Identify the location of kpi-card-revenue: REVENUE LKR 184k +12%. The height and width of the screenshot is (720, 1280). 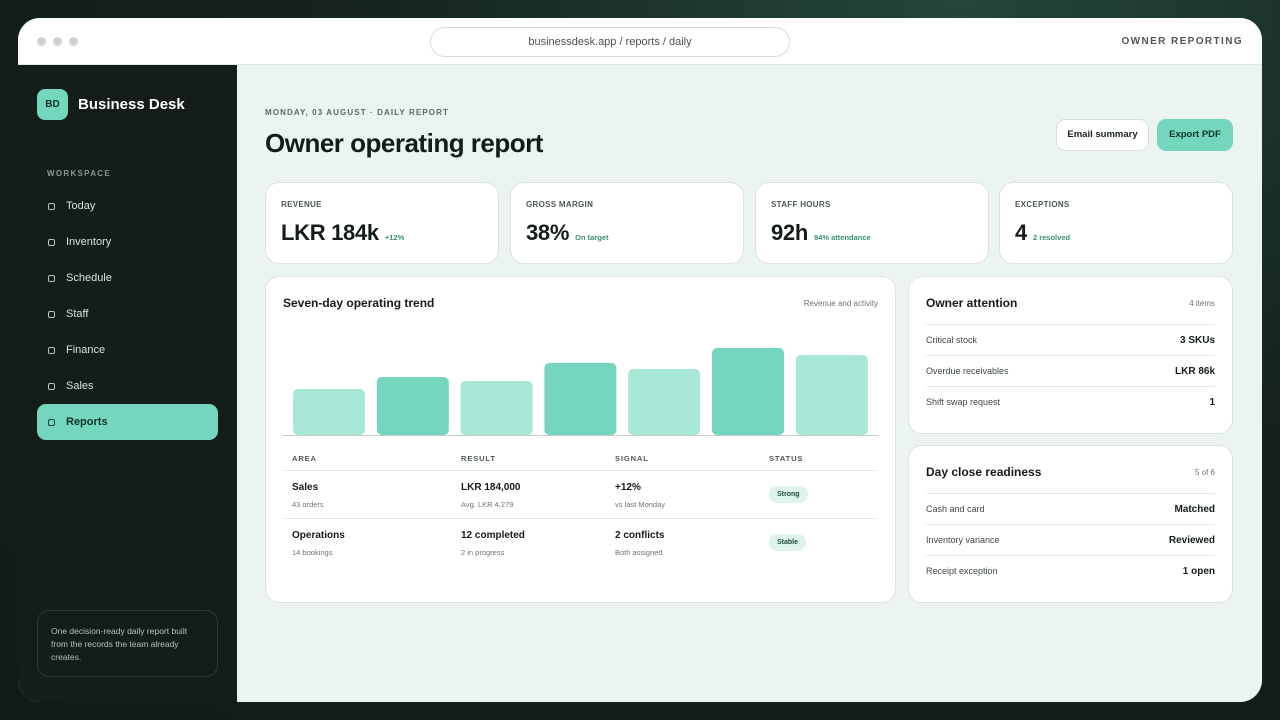
(382, 223).